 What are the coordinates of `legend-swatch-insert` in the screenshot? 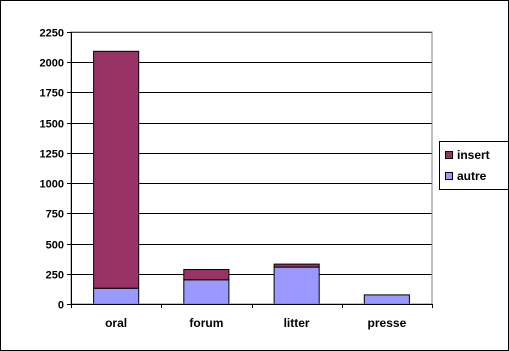 It's located at (449, 155).